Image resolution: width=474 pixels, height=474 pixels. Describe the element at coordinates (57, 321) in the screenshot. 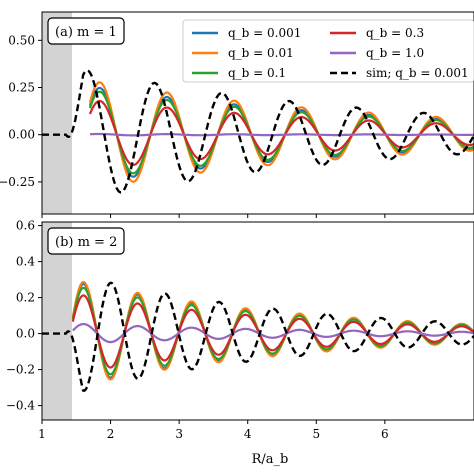

I see `panel-b-shaded-region` at that location.